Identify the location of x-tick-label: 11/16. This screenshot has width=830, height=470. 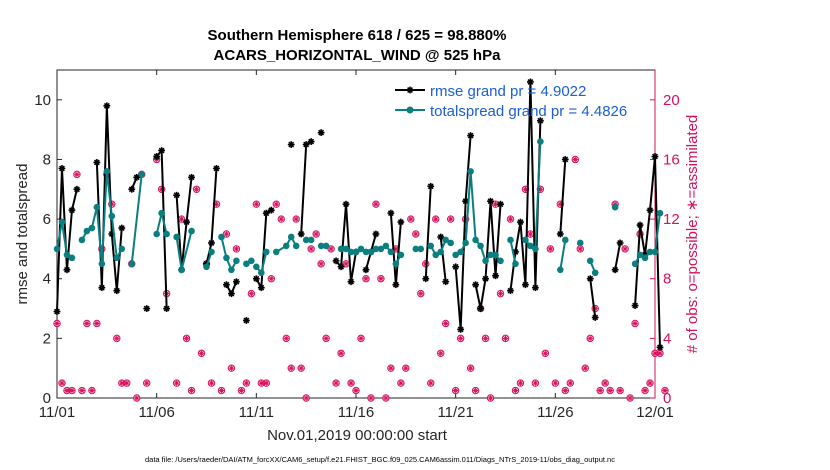
(356, 412).